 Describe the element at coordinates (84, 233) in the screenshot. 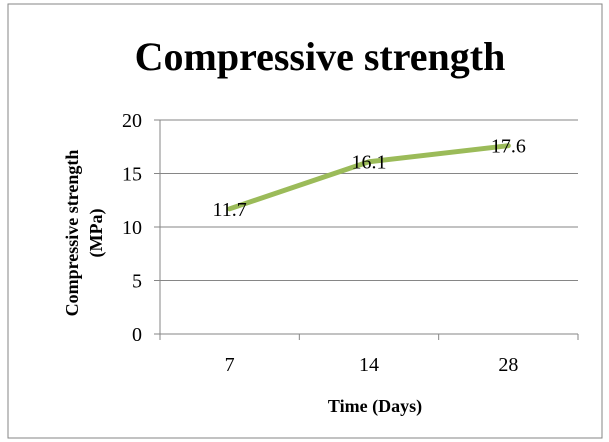

I see `y-axis-label: Compressive strength (MPa)` at that location.